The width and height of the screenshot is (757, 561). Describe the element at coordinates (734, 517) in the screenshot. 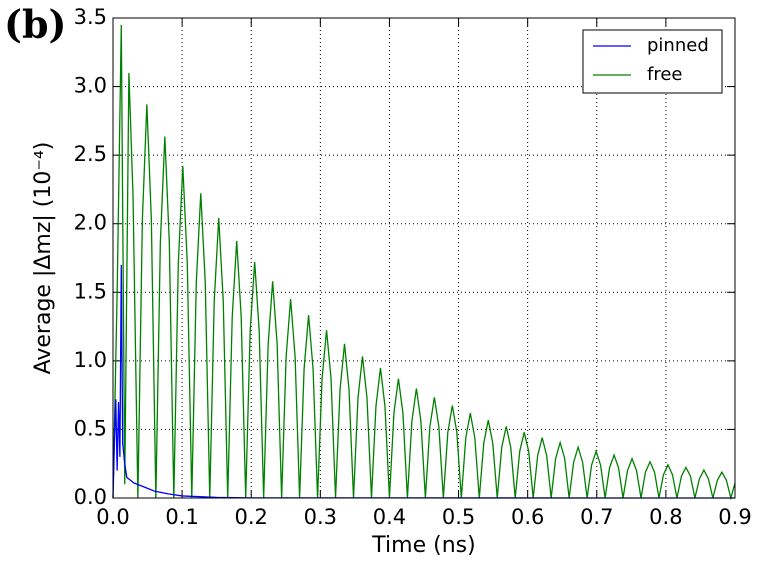

I see `x-tick-label: 0.9` at that location.